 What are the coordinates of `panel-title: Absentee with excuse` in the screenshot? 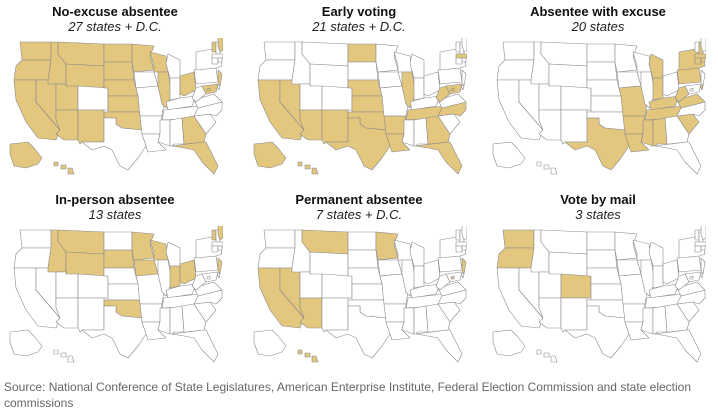 It's located at (598, 11).